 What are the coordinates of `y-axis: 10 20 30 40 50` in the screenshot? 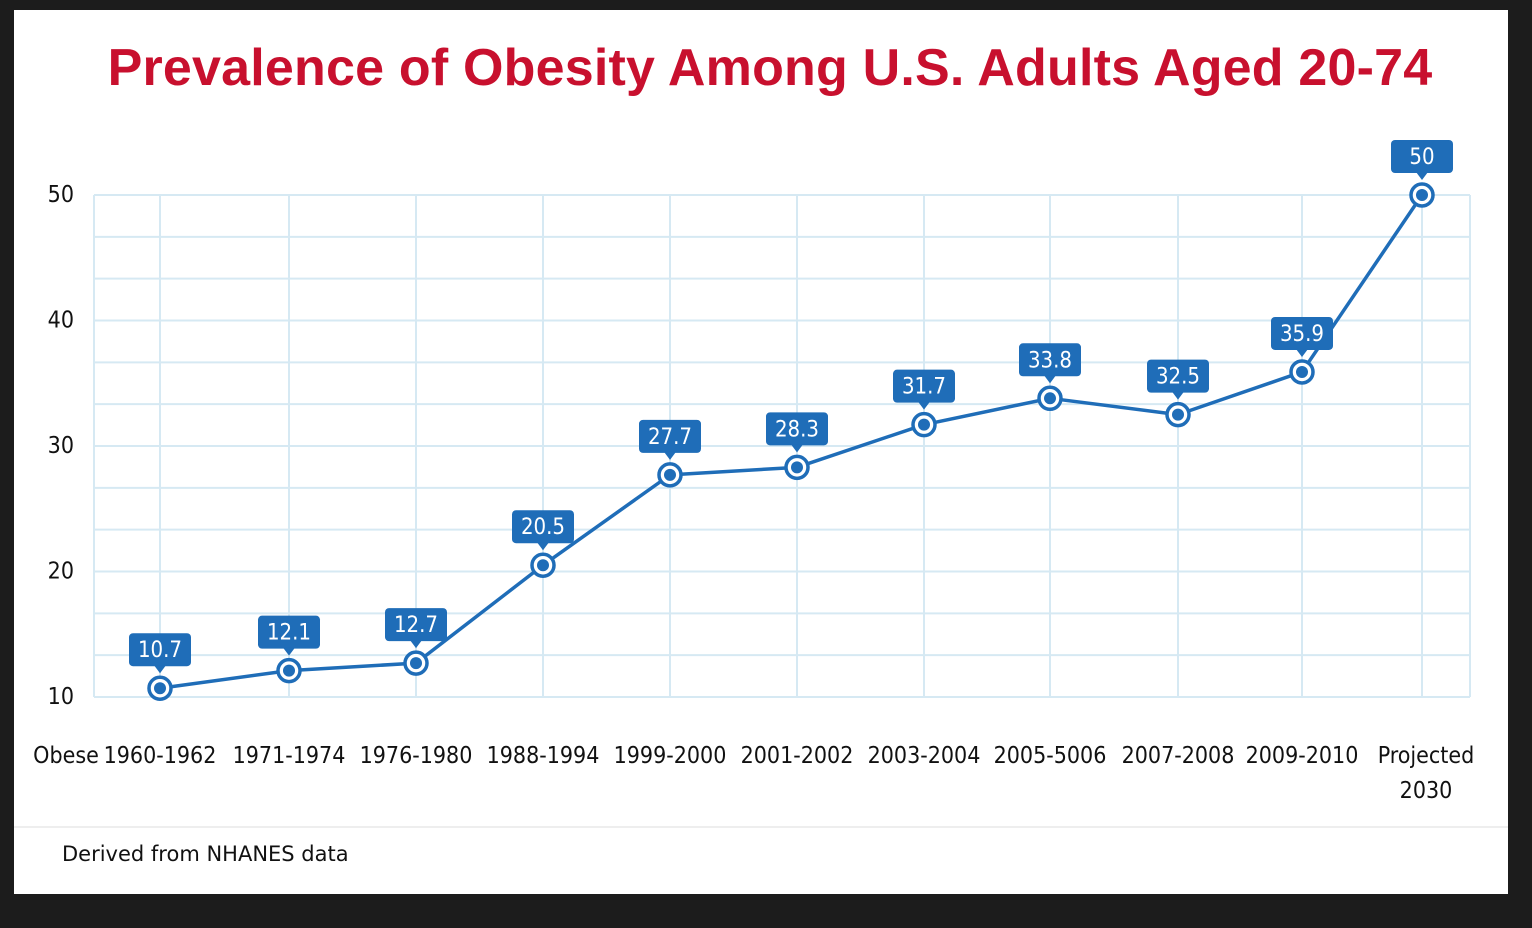 It's located at (61, 446).